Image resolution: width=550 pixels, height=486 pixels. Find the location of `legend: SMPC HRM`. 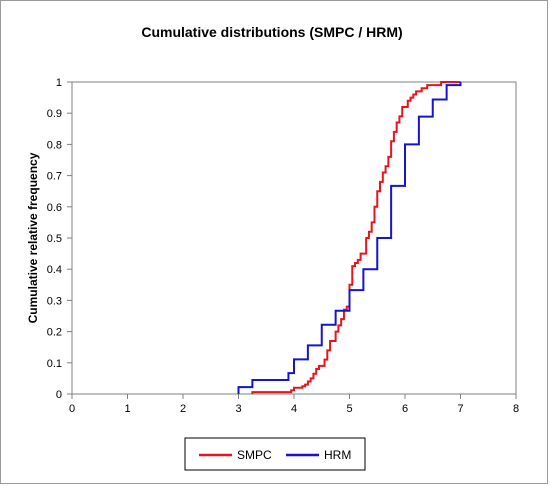

legend: SMPC HRM is located at coordinates (275, 454).